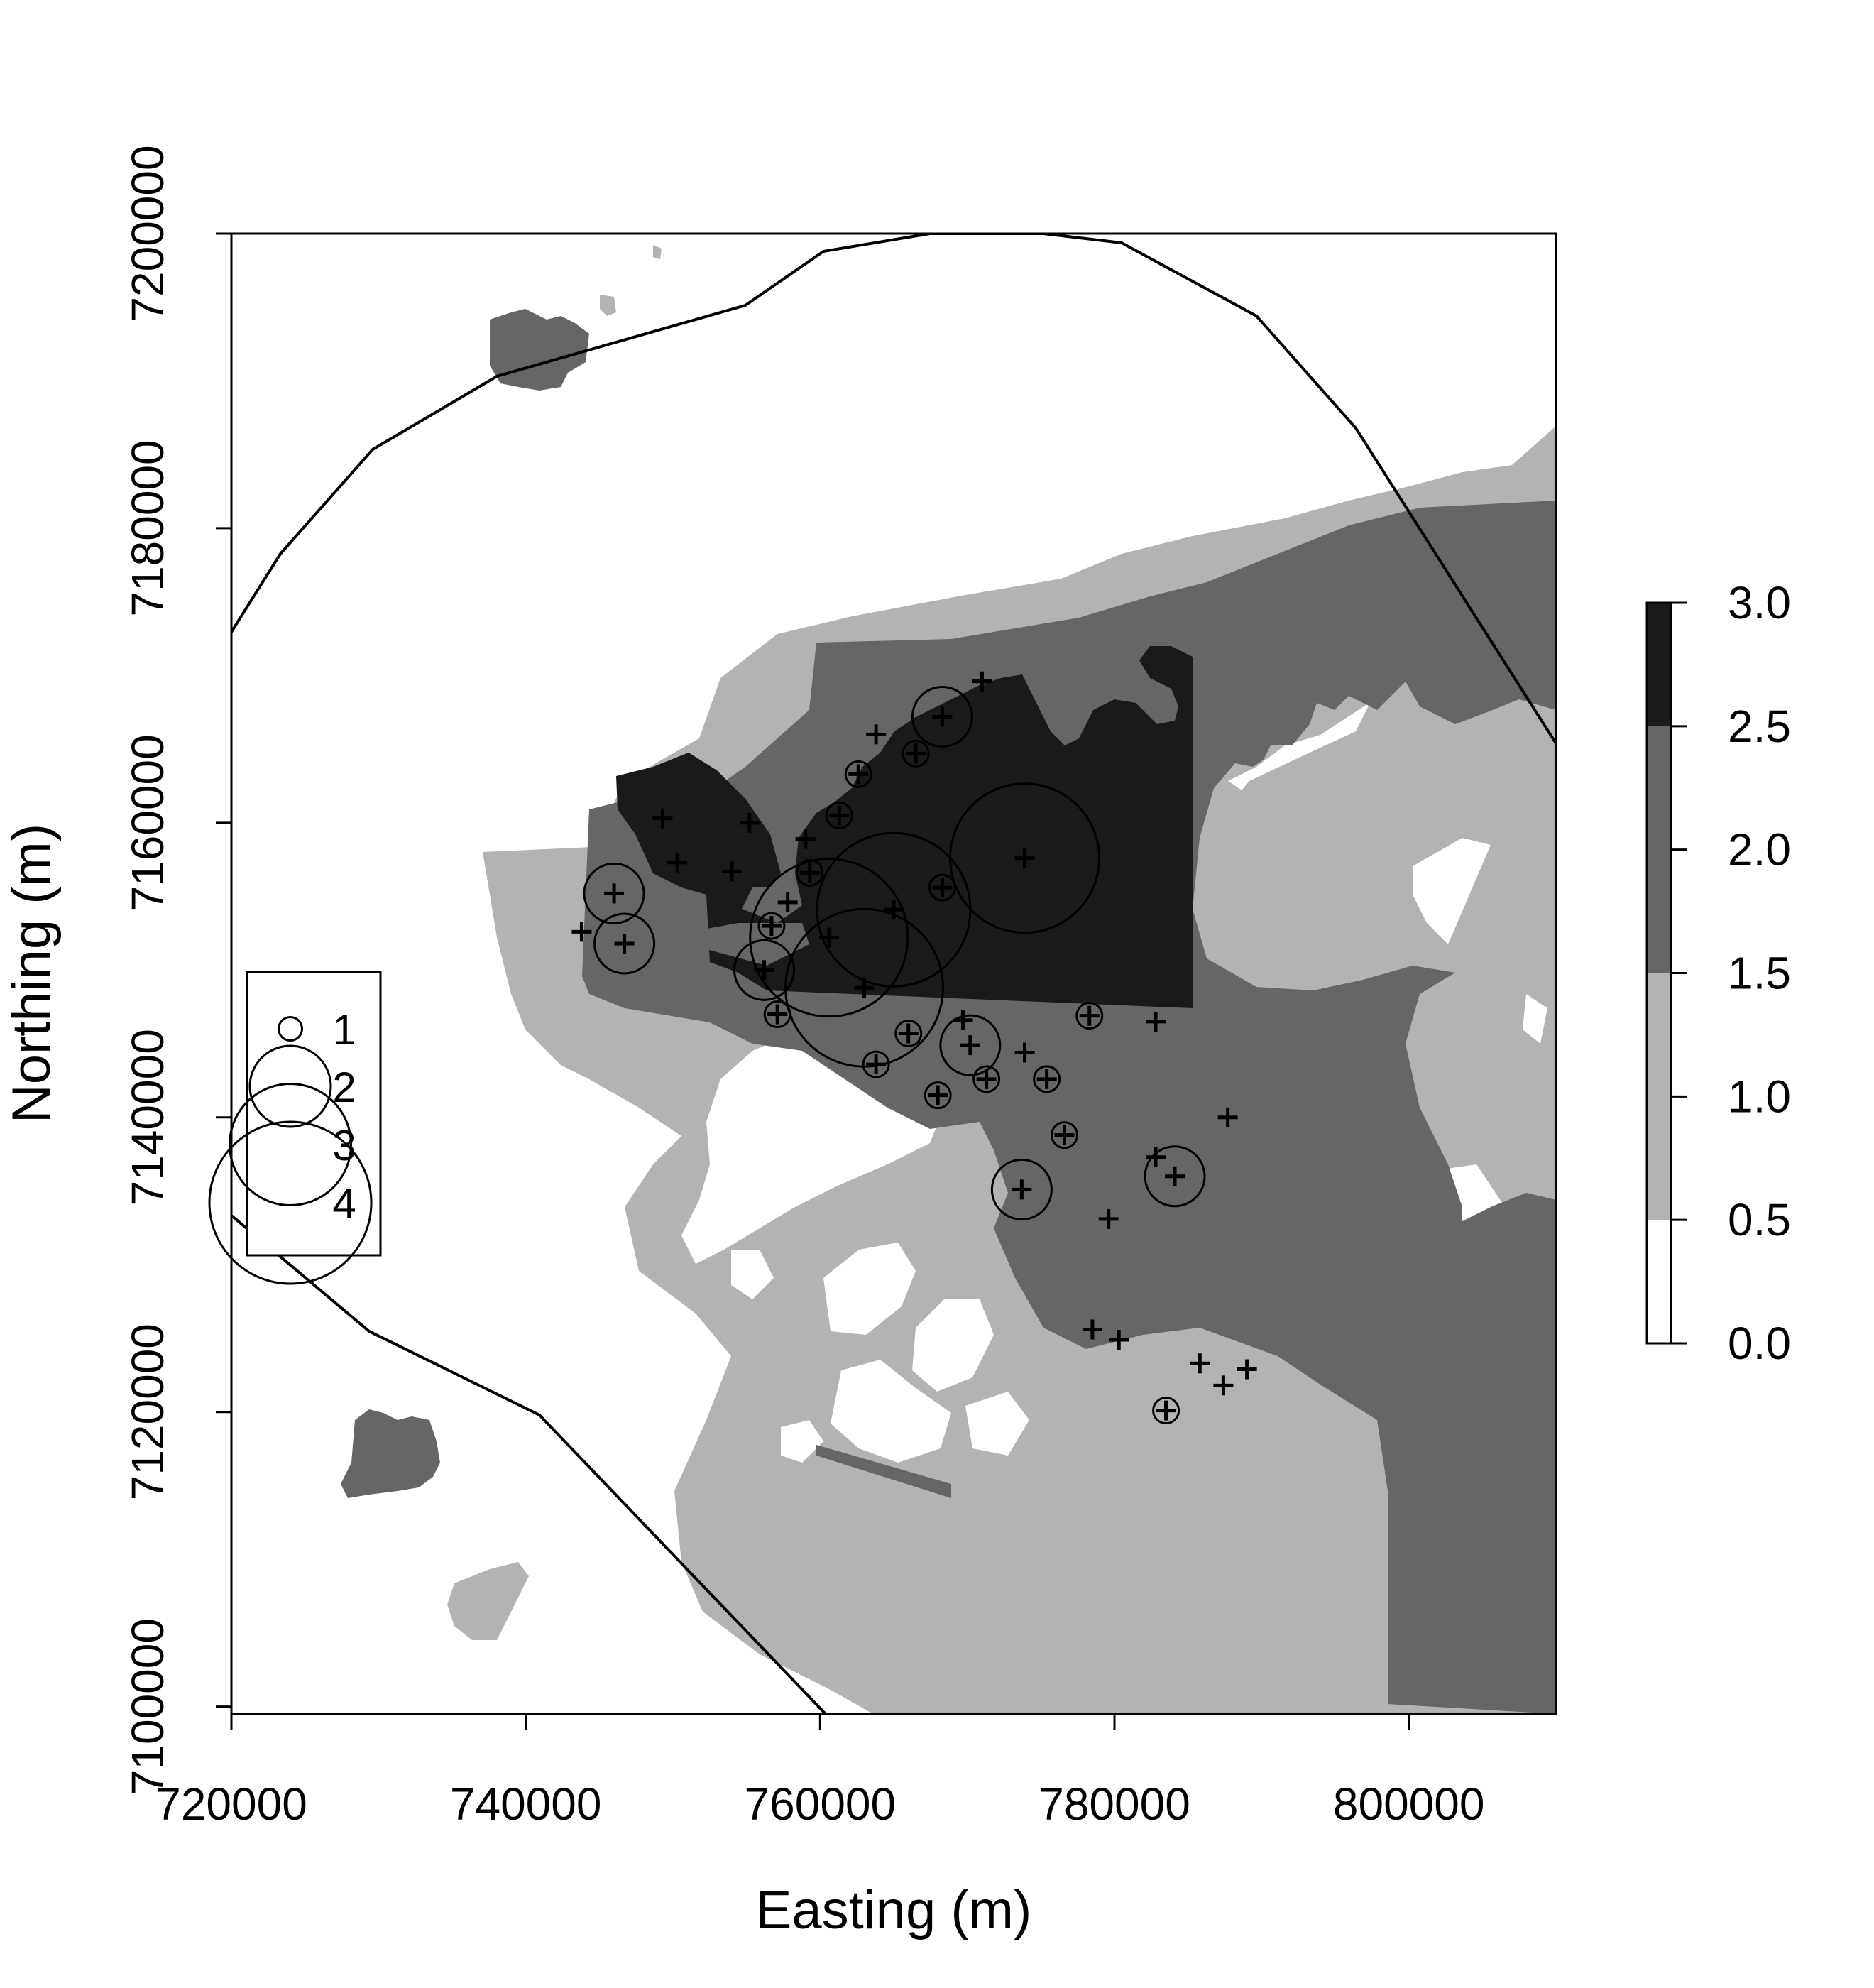 The image size is (1874, 1988). Describe the element at coordinates (344, 1087) in the screenshot. I see `size-legend-label: 2` at that location.